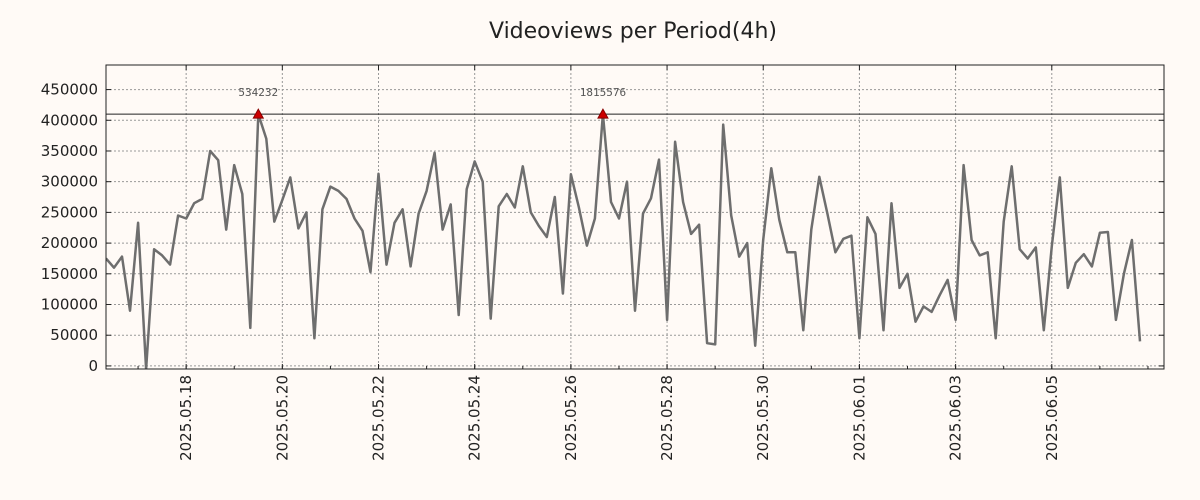 This screenshot has width=1200, height=500. I want to click on x-tick-label: 2025.05.28, so click(667, 418).